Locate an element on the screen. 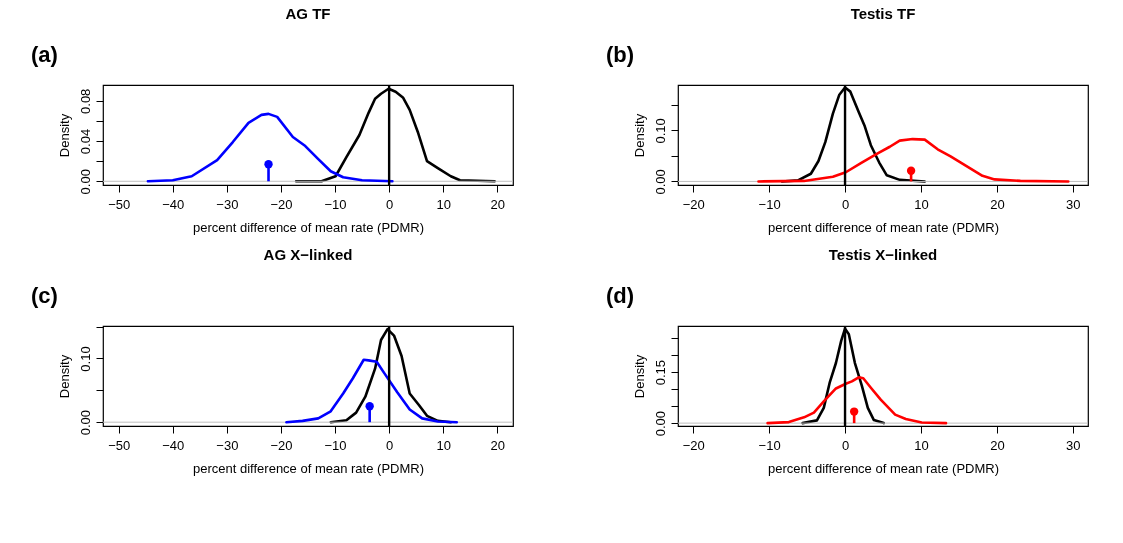  y-tick-label: 0.04 is located at coordinates (85, 141).